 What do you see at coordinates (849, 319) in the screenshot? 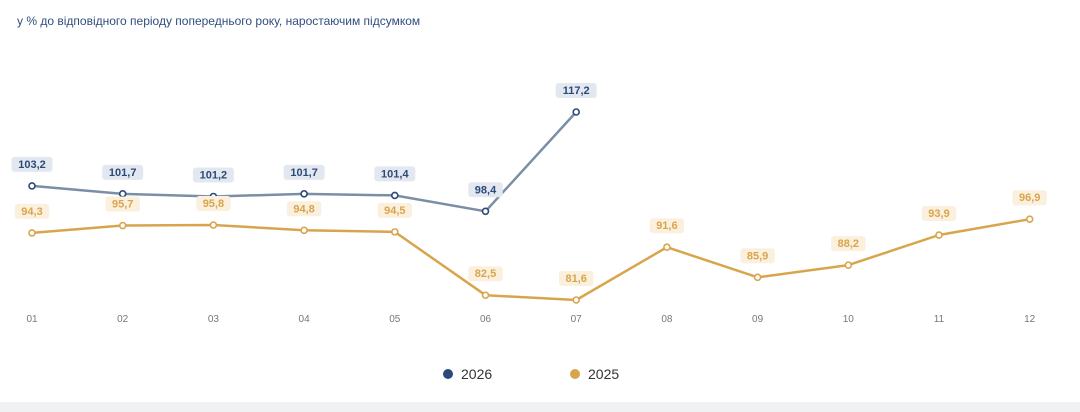
I see `x-tick-label-10: 10` at bounding box center [849, 319].